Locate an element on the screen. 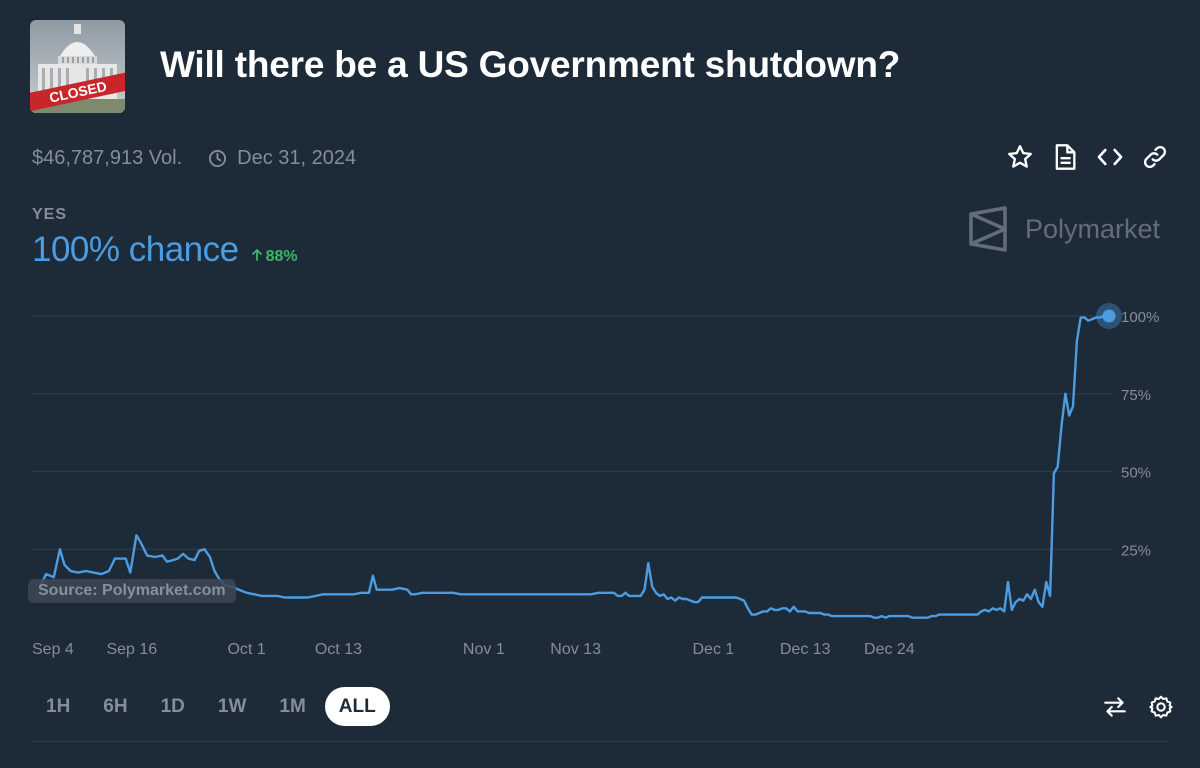 Image resolution: width=1200 pixels, height=768 pixels. end-date-text: Dec 31, 2024 is located at coordinates (297, 157).